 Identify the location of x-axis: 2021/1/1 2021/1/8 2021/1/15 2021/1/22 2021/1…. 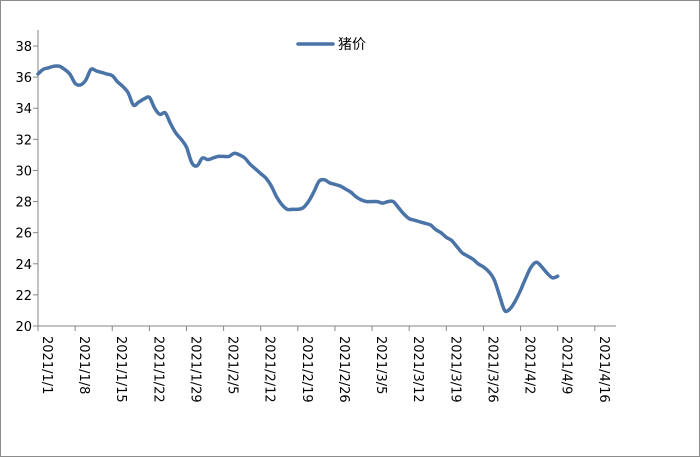
(326, 364).